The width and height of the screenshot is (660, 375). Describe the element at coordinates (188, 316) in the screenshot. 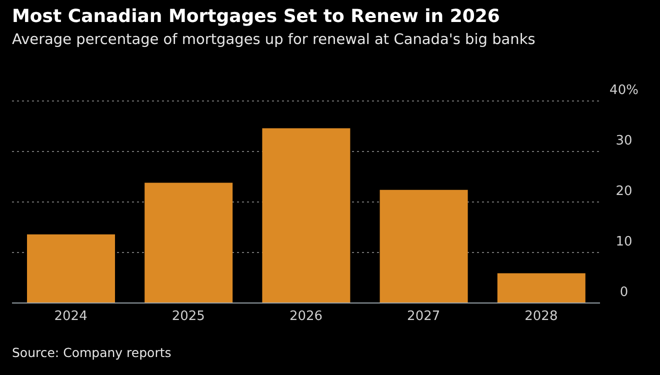

I see `x-tick-label: 2025` at that location.